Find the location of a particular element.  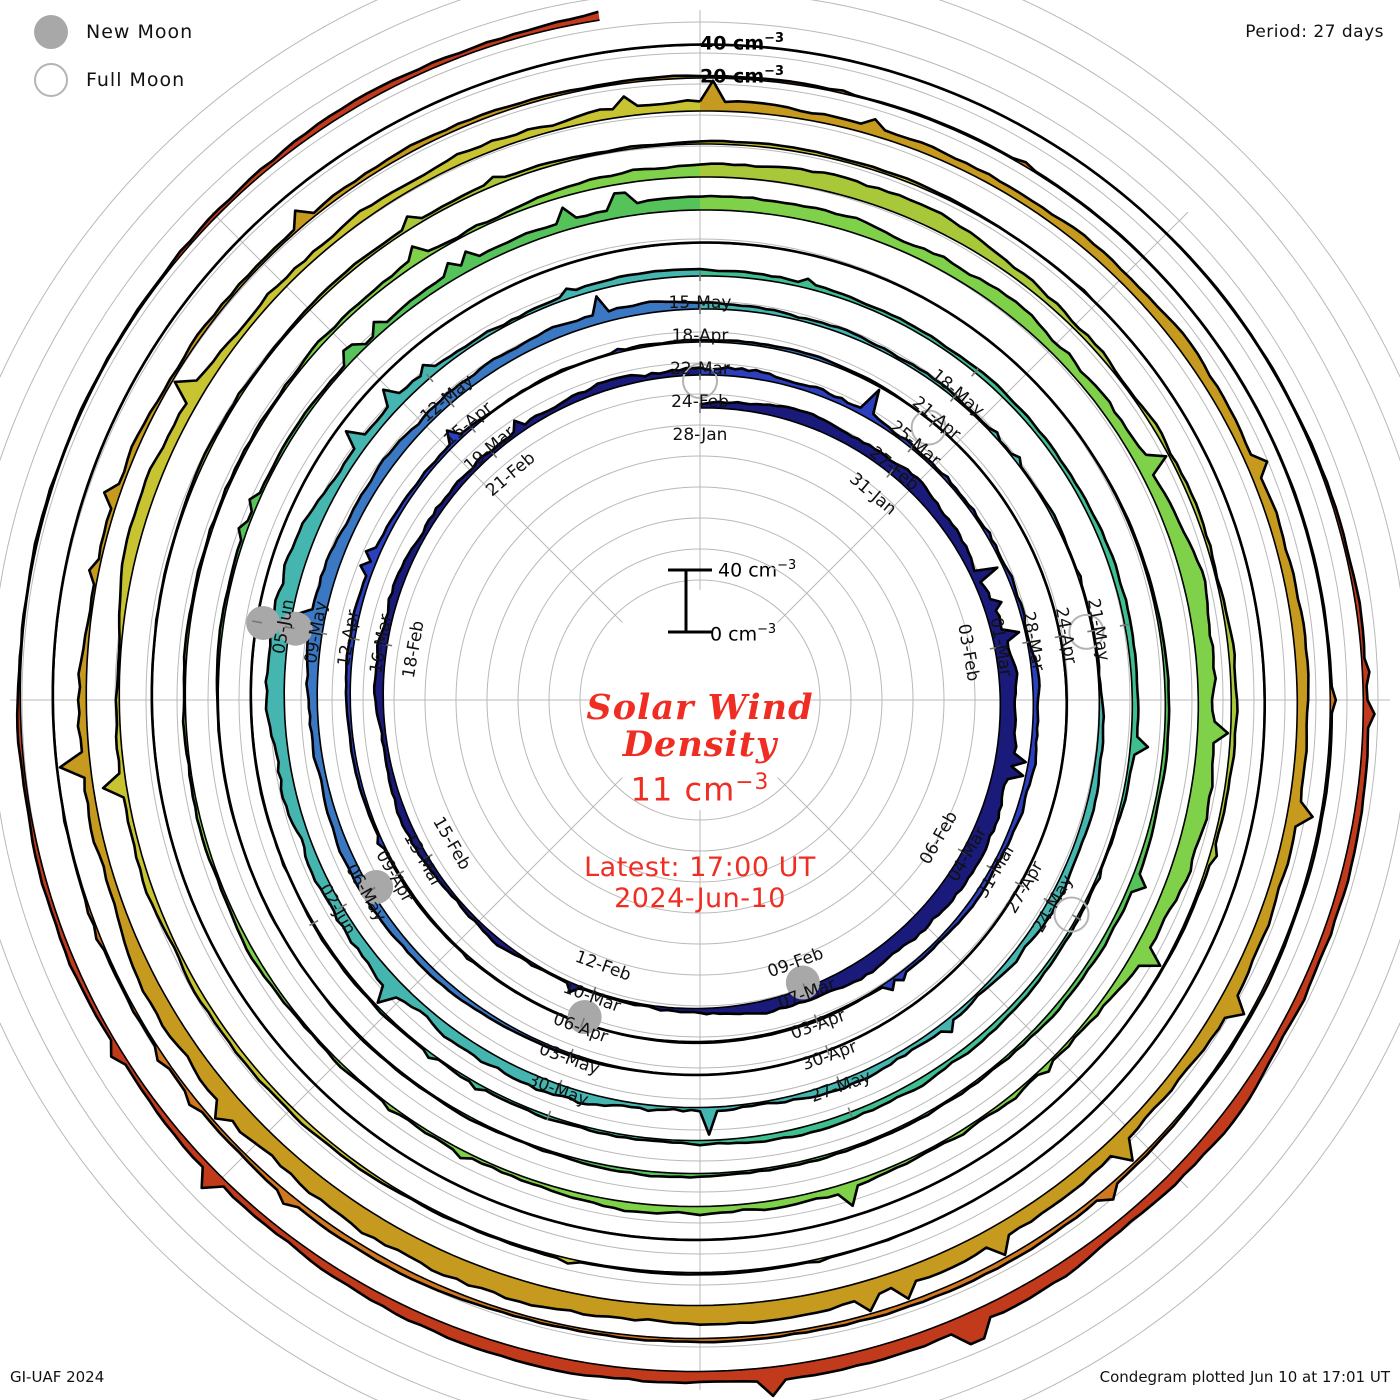

date-axis-label: 09-May is located at coordinates (316, 632).